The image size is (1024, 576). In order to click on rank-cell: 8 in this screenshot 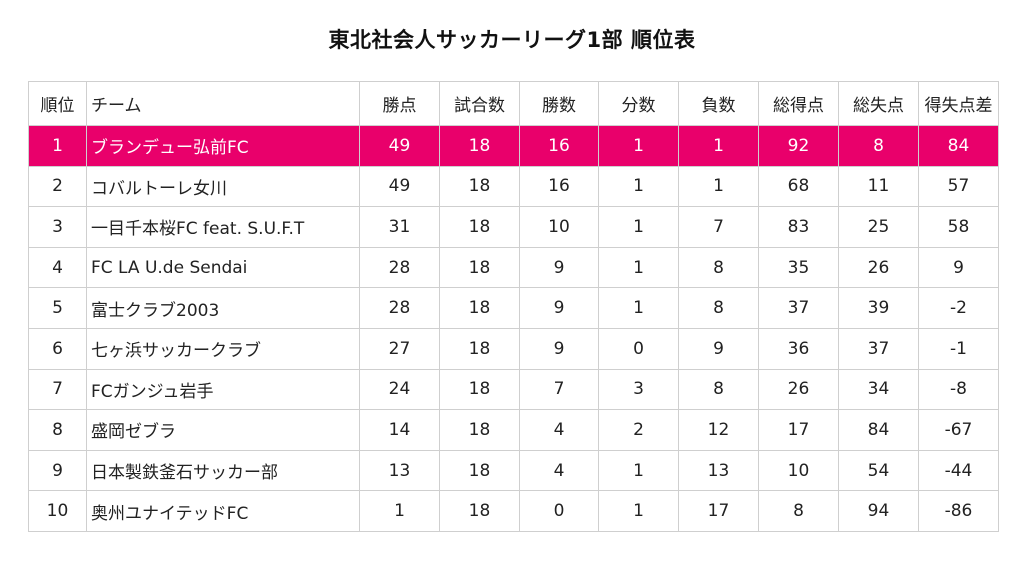, I will do `click(57, 430)`.